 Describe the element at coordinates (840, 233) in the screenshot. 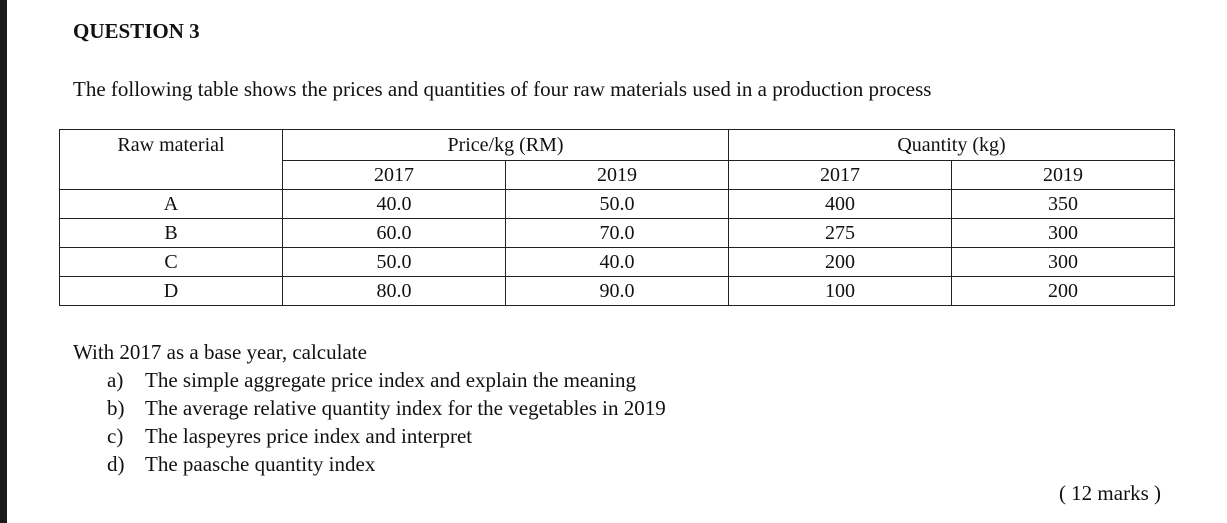

I see `cell-quantity-2017: 275` at that location.